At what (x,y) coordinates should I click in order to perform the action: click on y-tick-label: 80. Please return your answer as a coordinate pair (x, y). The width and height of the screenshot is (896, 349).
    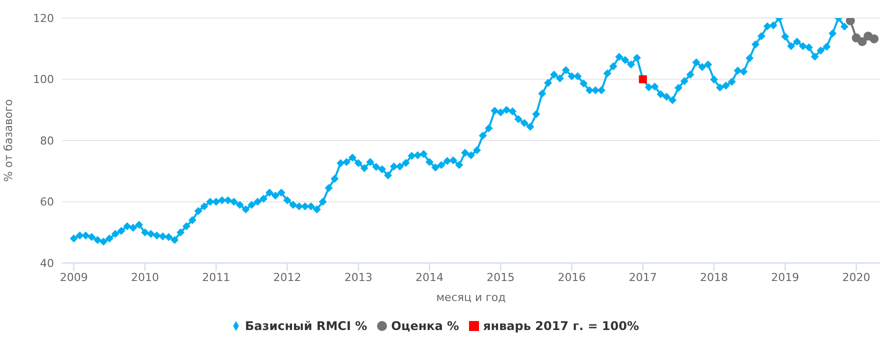
    Looking at the image, I should click on (47, 141).